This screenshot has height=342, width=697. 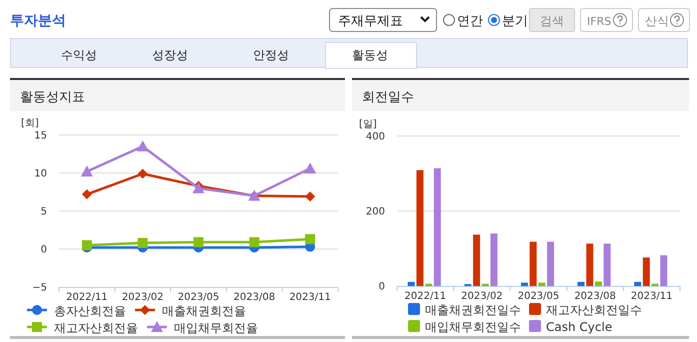 I want to click on text: 투자분석, so click(x=38, y=21).